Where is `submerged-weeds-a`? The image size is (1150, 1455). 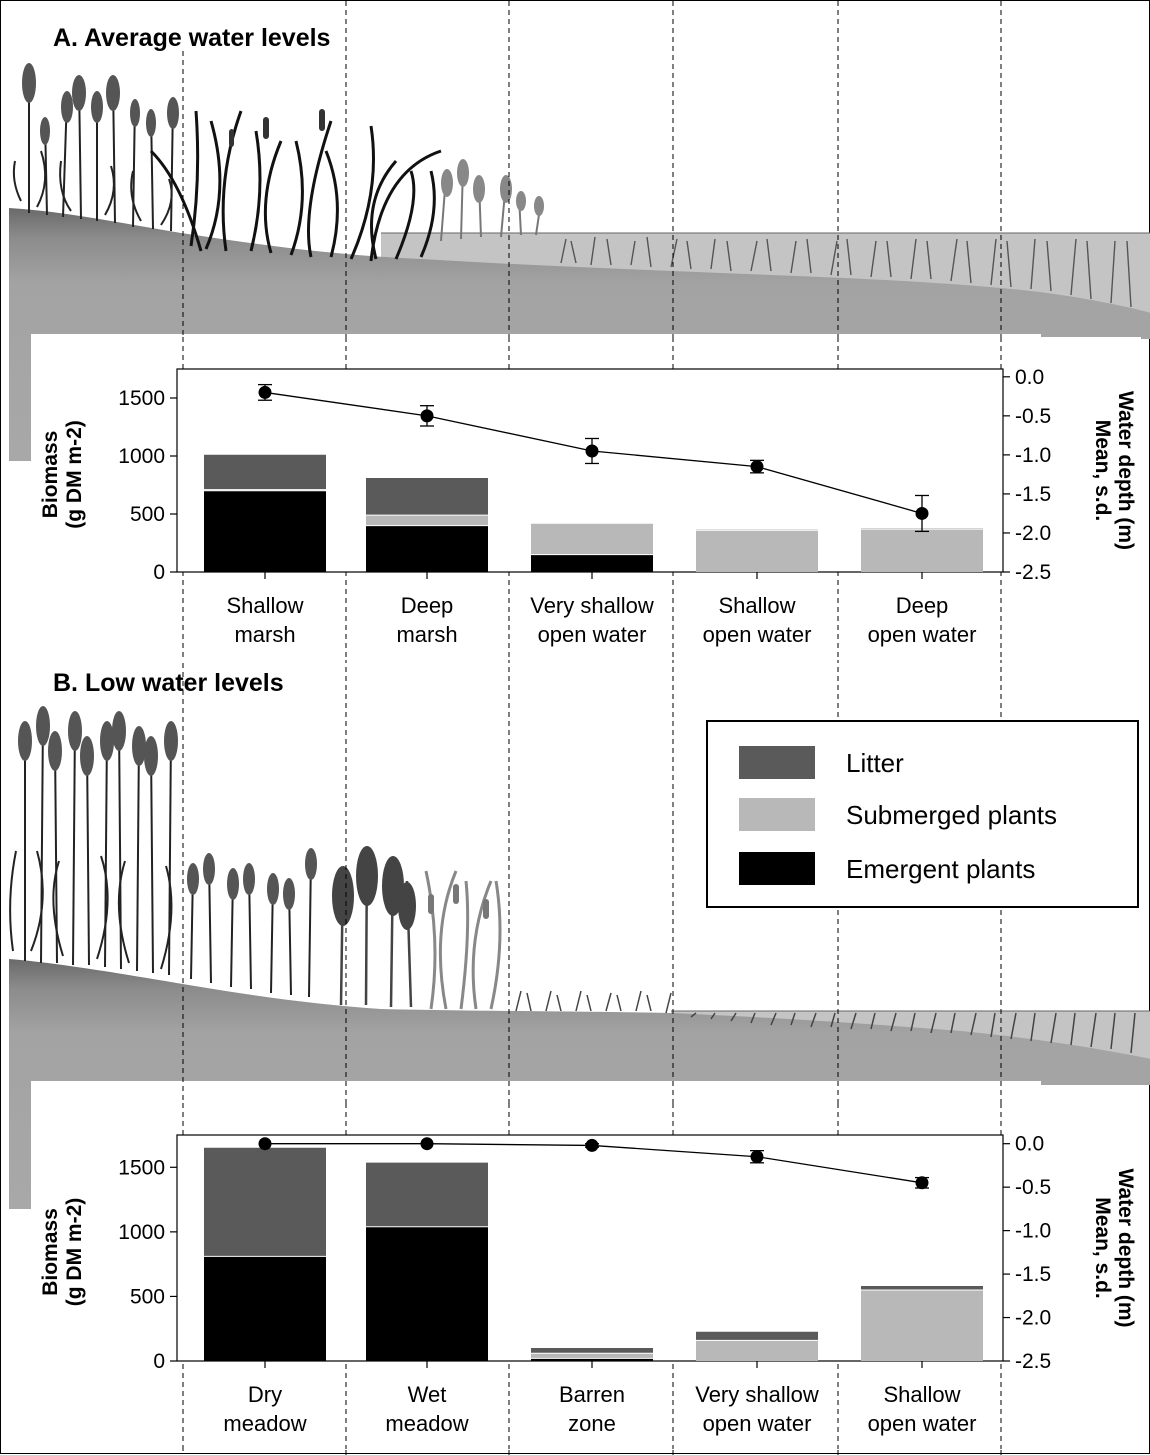 submerged-weeds-a is located at coordinates (846, 272).